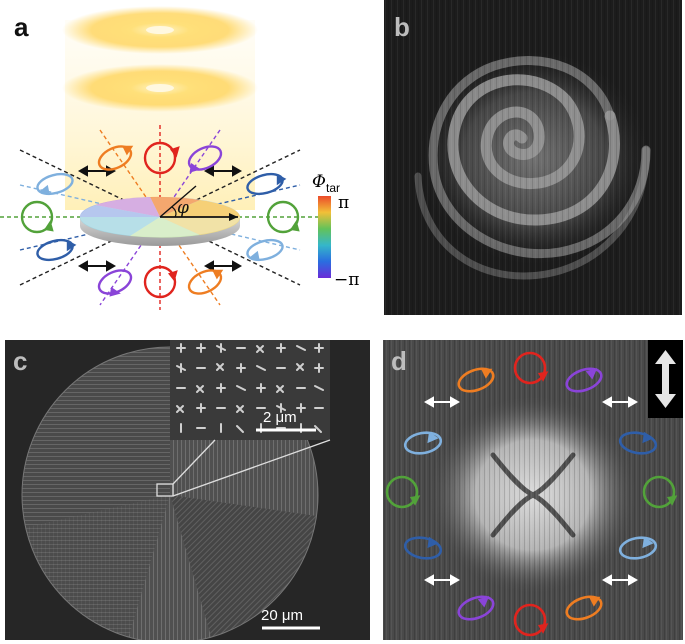  I want to click on main-scale-label: 20 μm, so click(282, 615).